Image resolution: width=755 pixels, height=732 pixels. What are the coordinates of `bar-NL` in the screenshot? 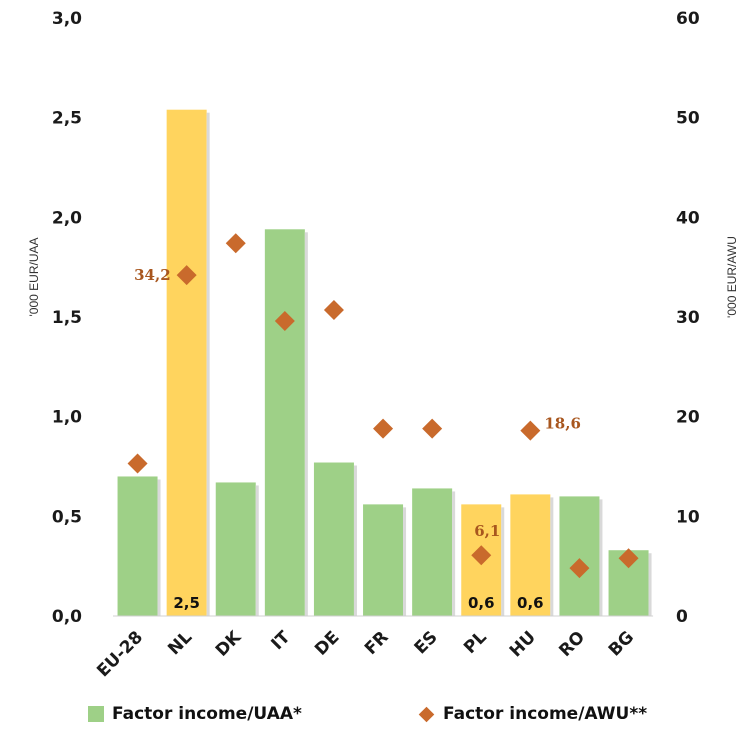 It's located at (186, 363).